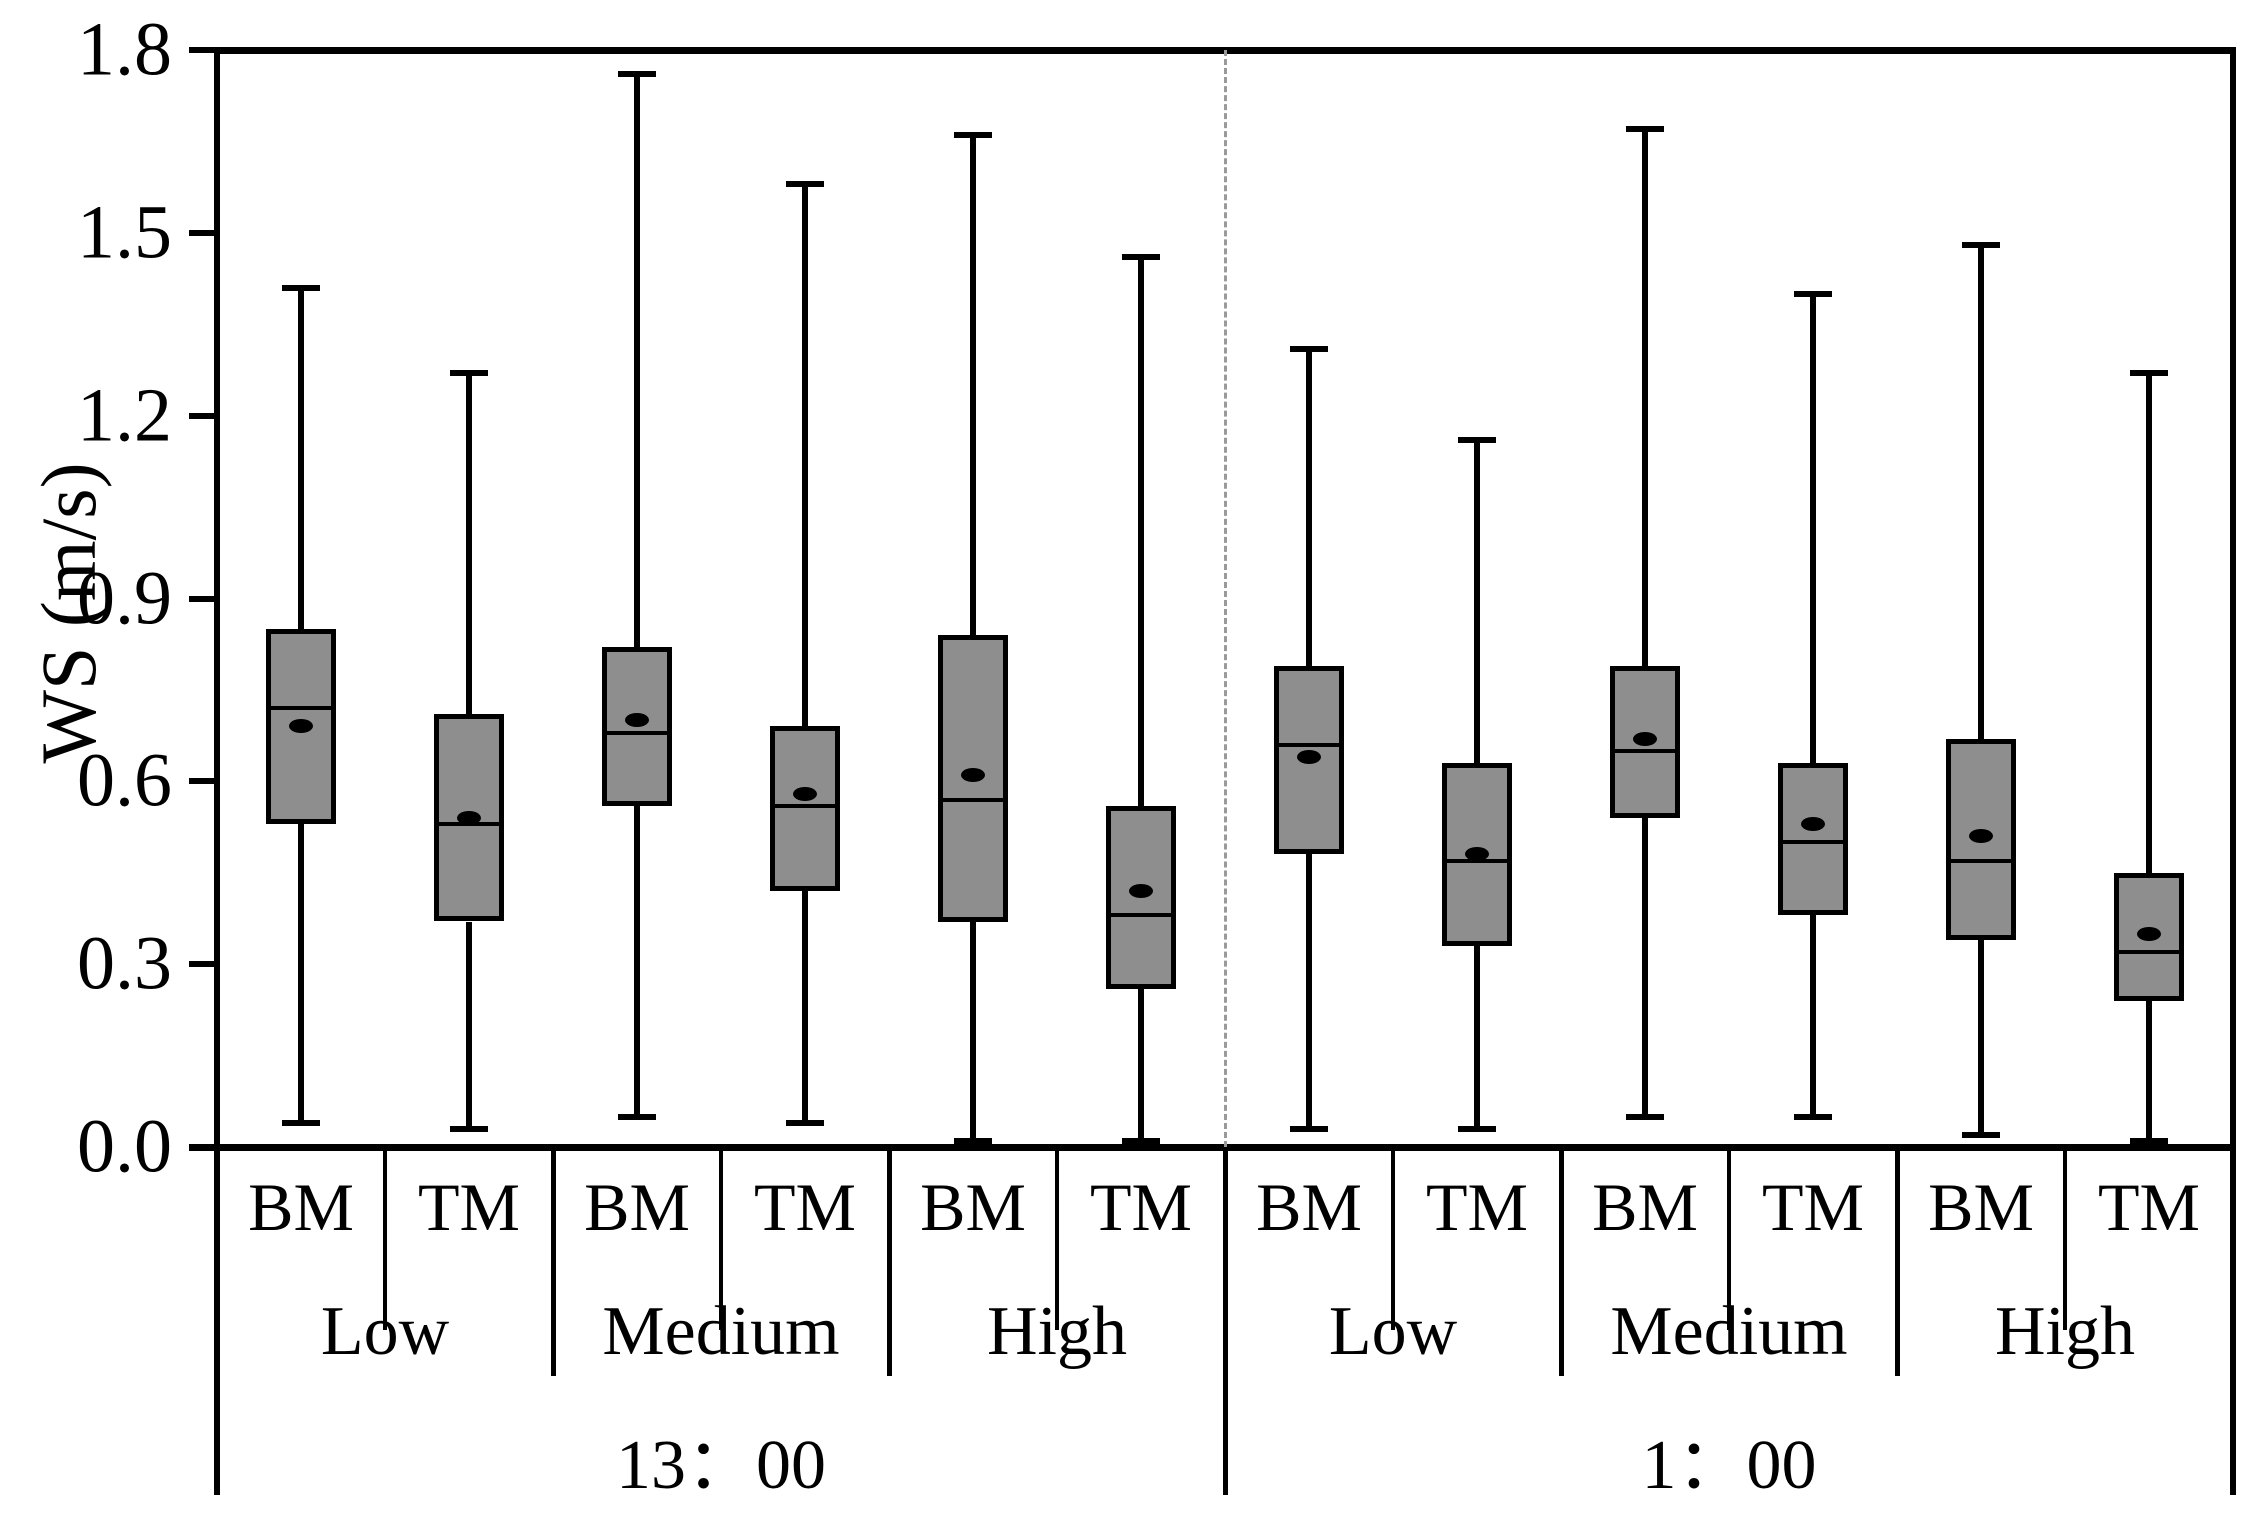 The height and width of the screenshot is (1514, 2264). I want to click on y-tick-label: 0.0, so click(124, 1146).